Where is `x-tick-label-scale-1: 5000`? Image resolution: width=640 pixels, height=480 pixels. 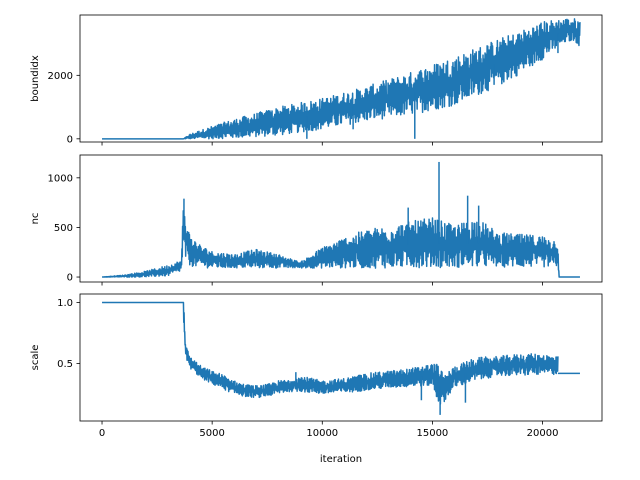
x-tick-label-scale-1: 5000 is located at coordinates (211, 433).